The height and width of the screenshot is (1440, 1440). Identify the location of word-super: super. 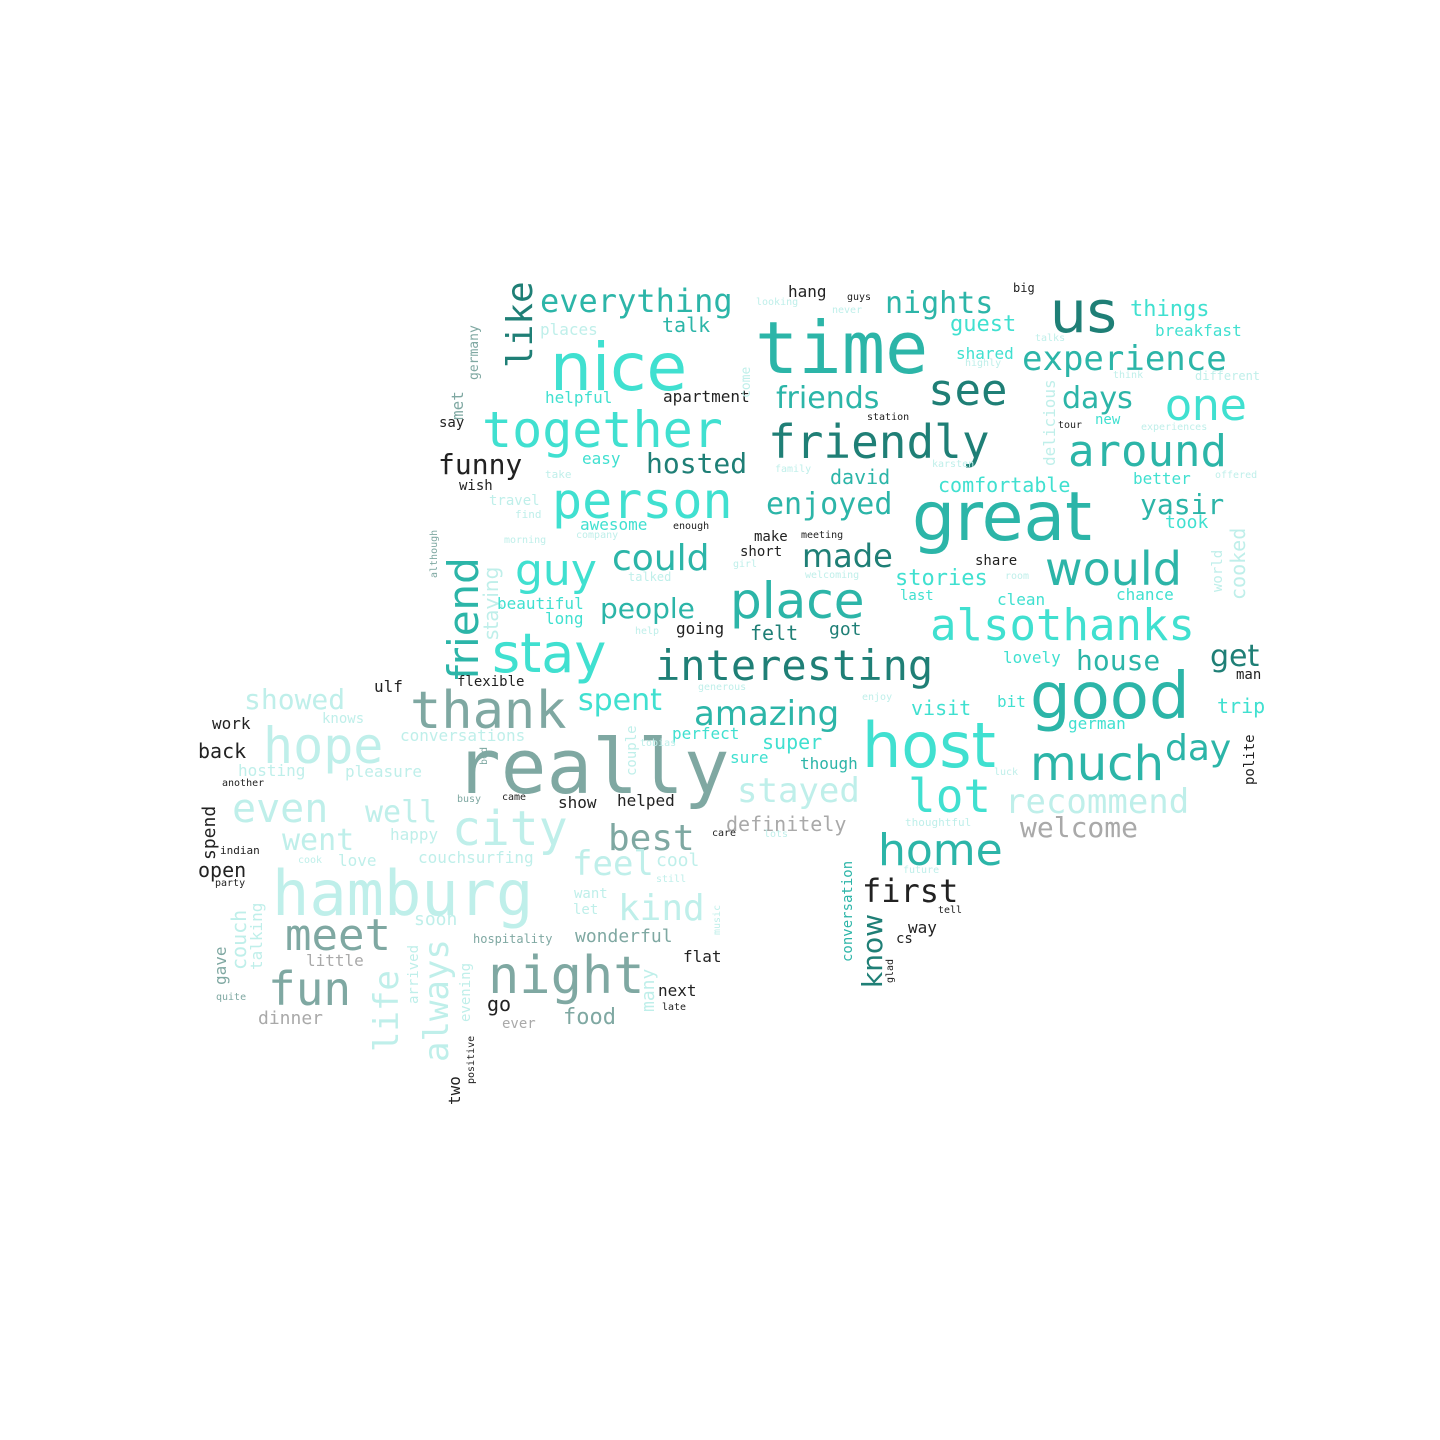
(792, 742).